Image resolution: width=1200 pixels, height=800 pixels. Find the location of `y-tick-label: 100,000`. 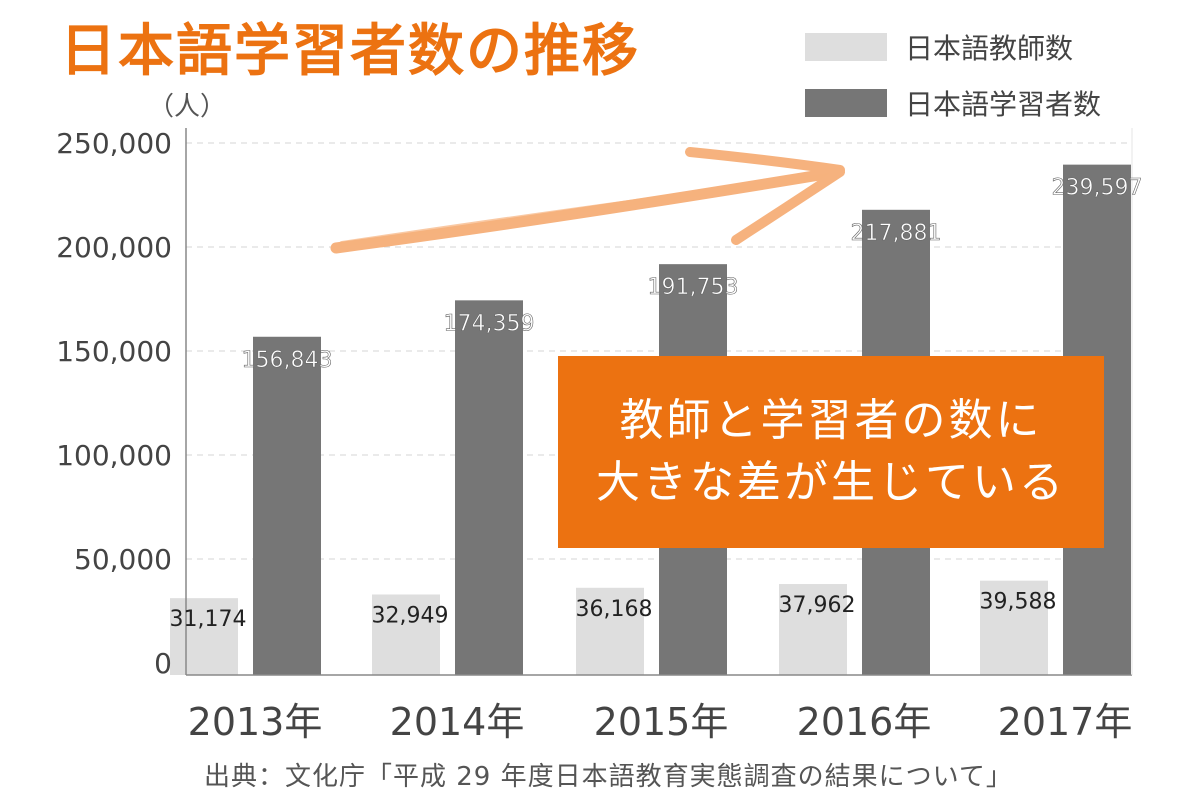

y-tick-label: 100,000 is located at coordinates (114, 455).